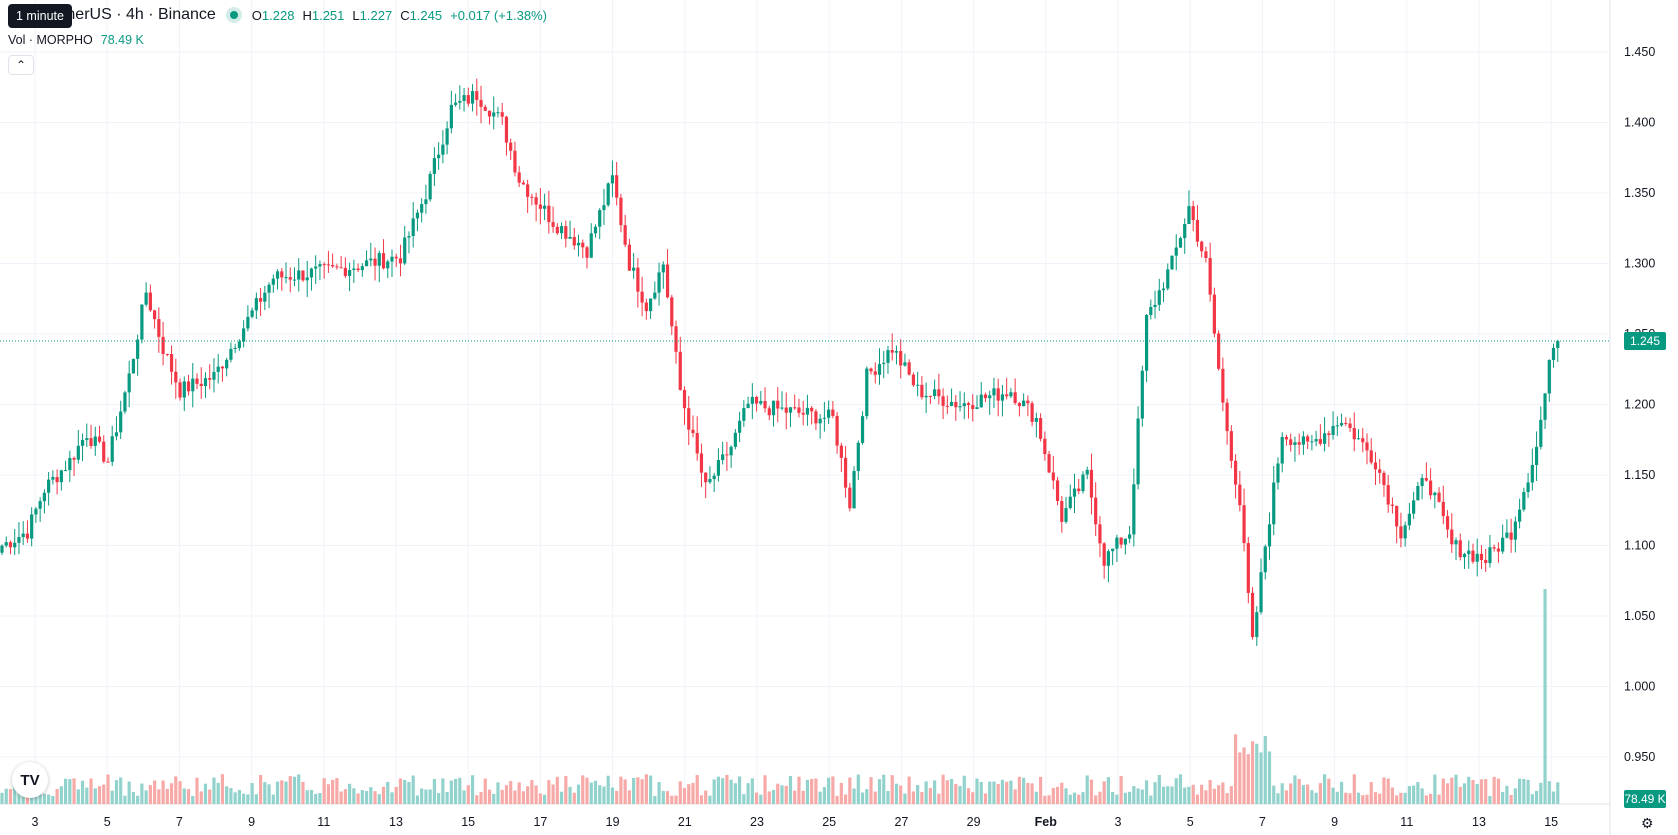  Describe the element at coordinates (1639, 52) in the screenshot. I see `y-tick-label: 1.450` at that location.